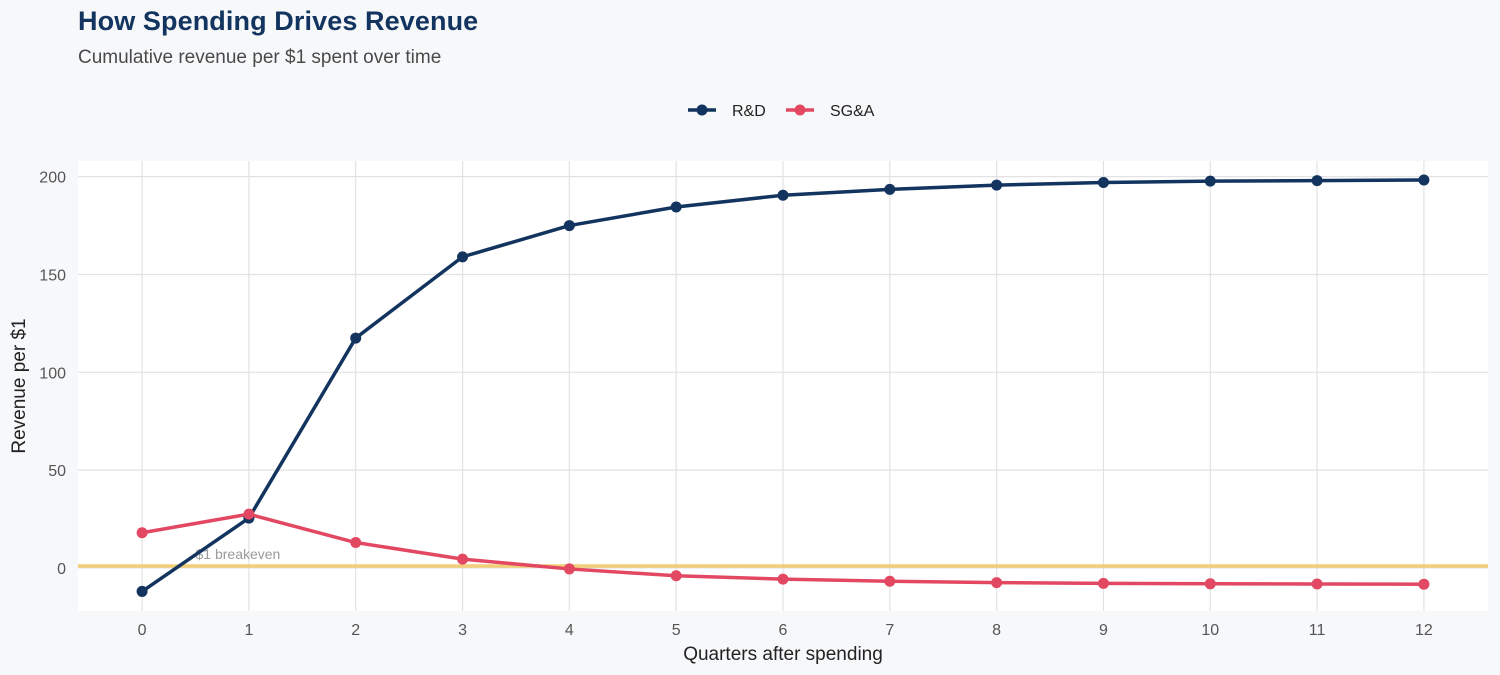  I want to click on chart-title: How Spending Drives Revenue, so click(278, 21).